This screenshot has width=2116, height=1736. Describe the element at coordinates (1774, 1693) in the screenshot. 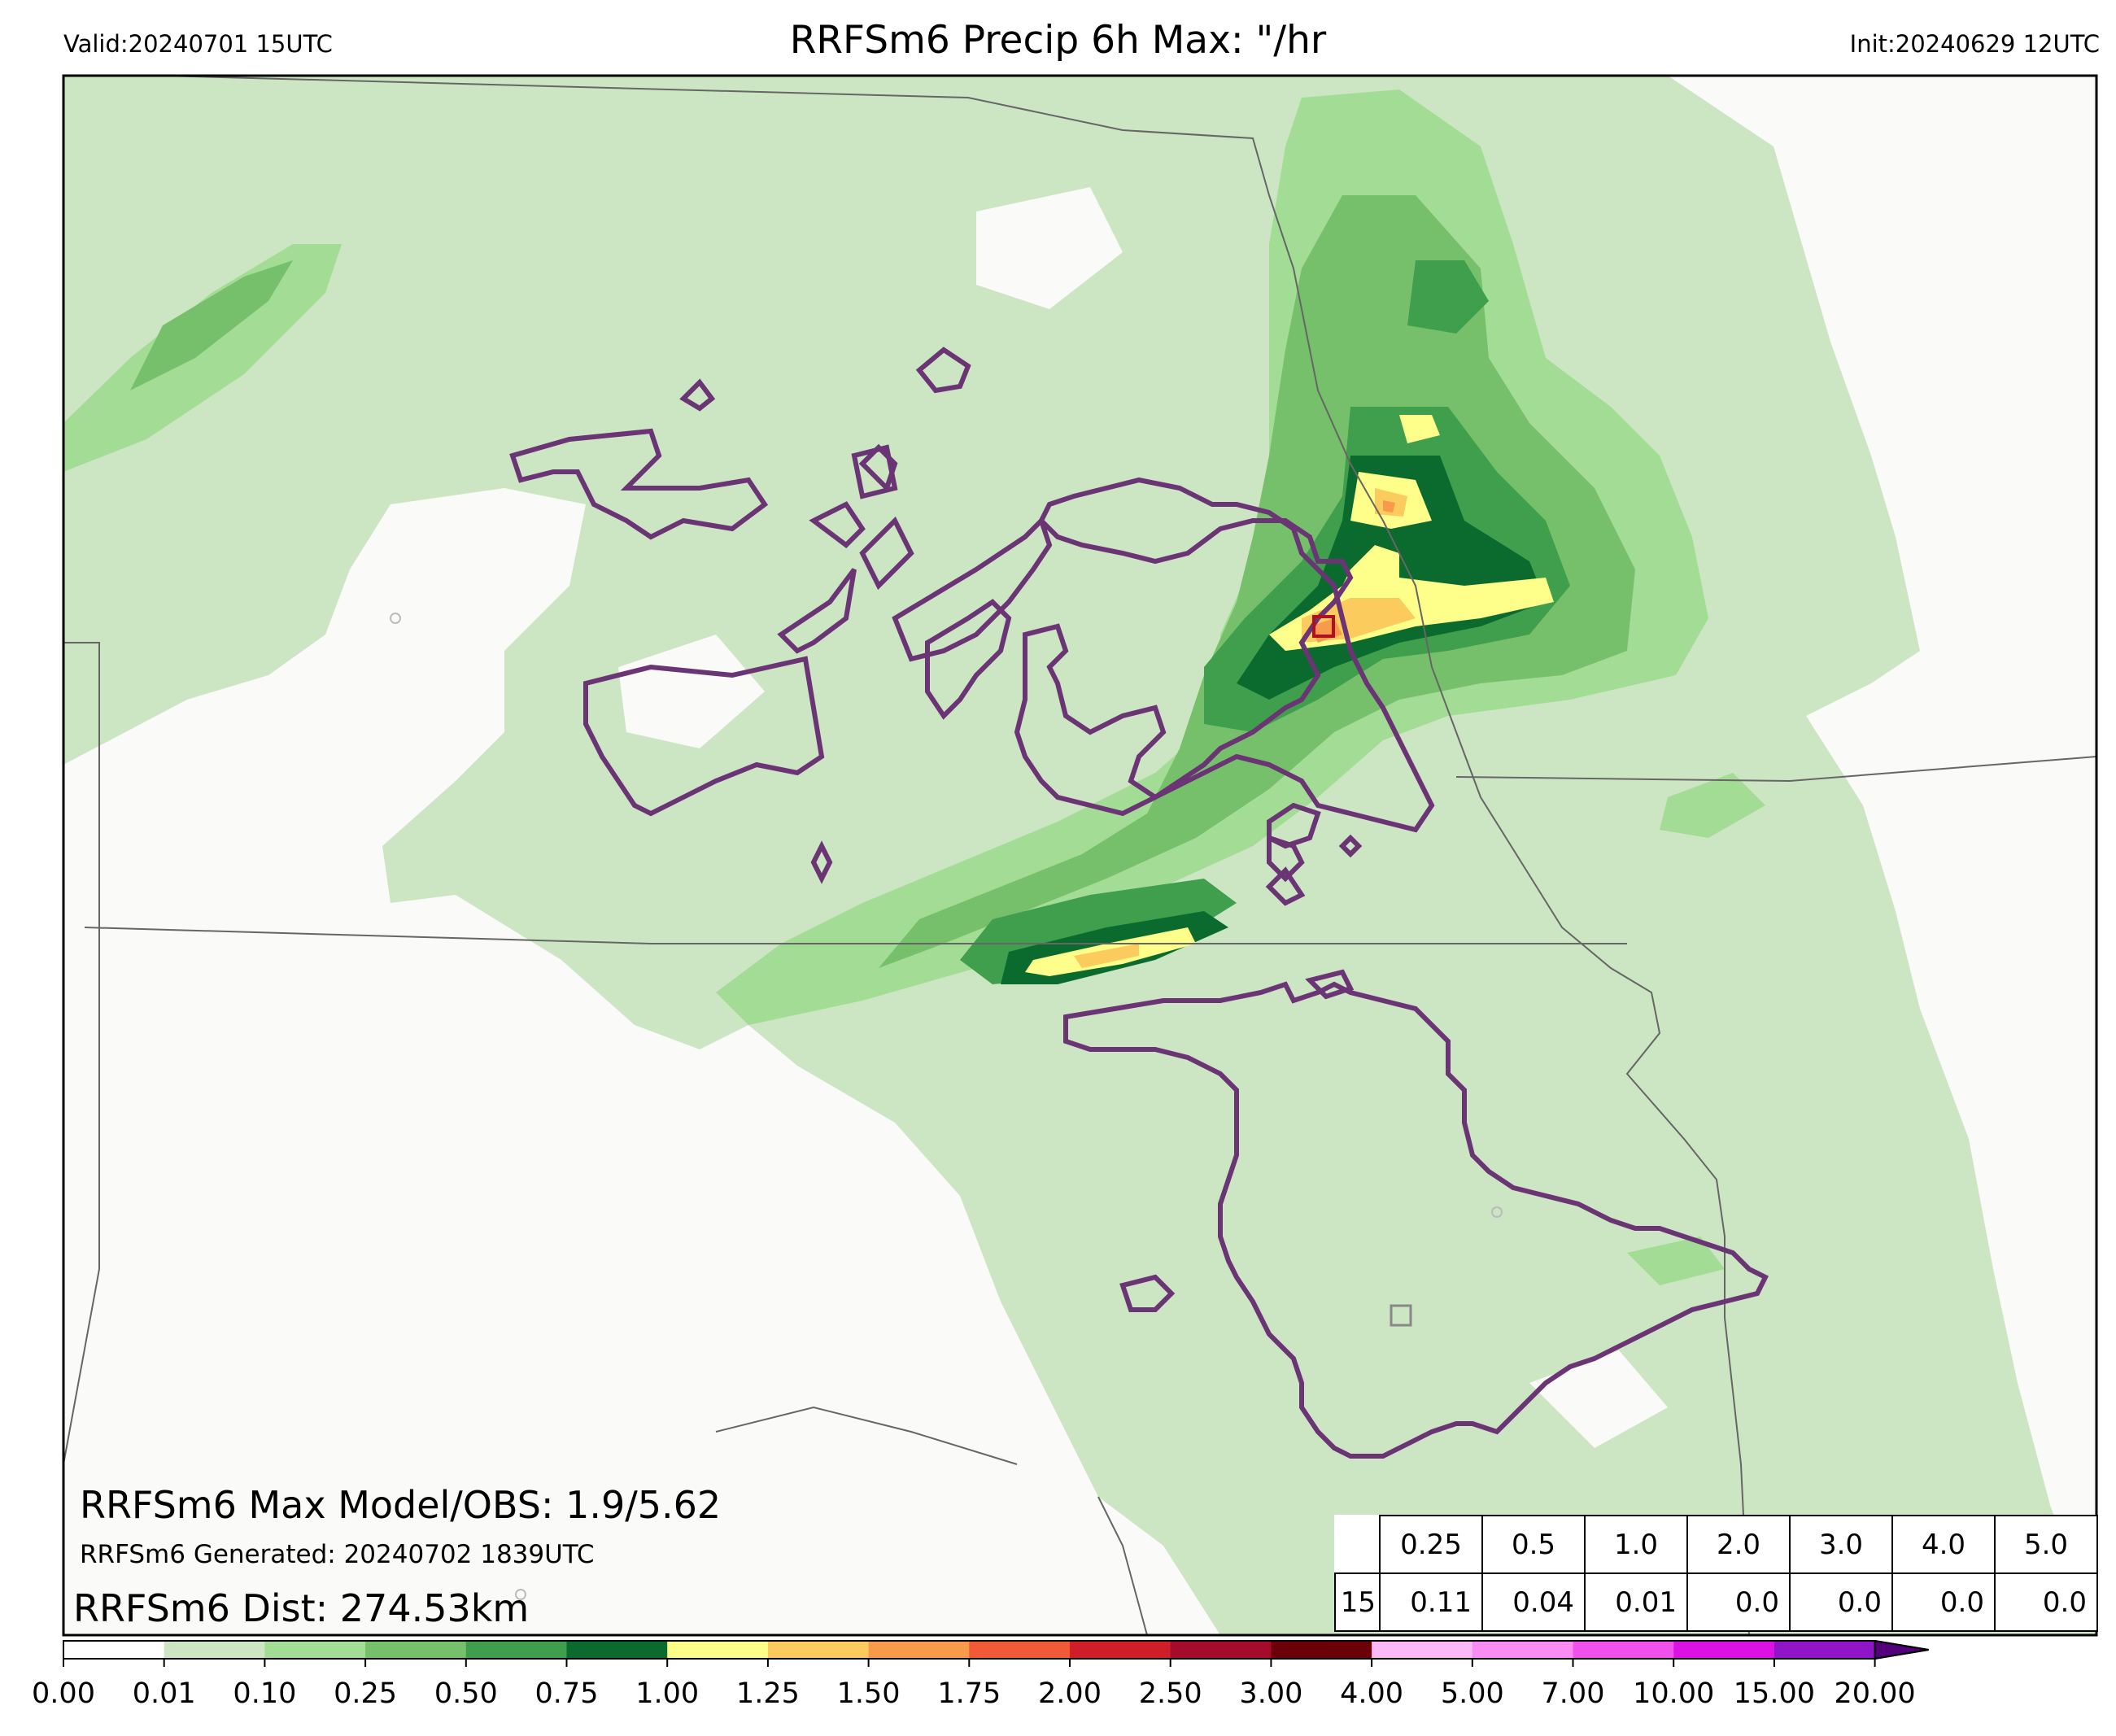

I see `colorbar-tick-label: 15.00` at that location.